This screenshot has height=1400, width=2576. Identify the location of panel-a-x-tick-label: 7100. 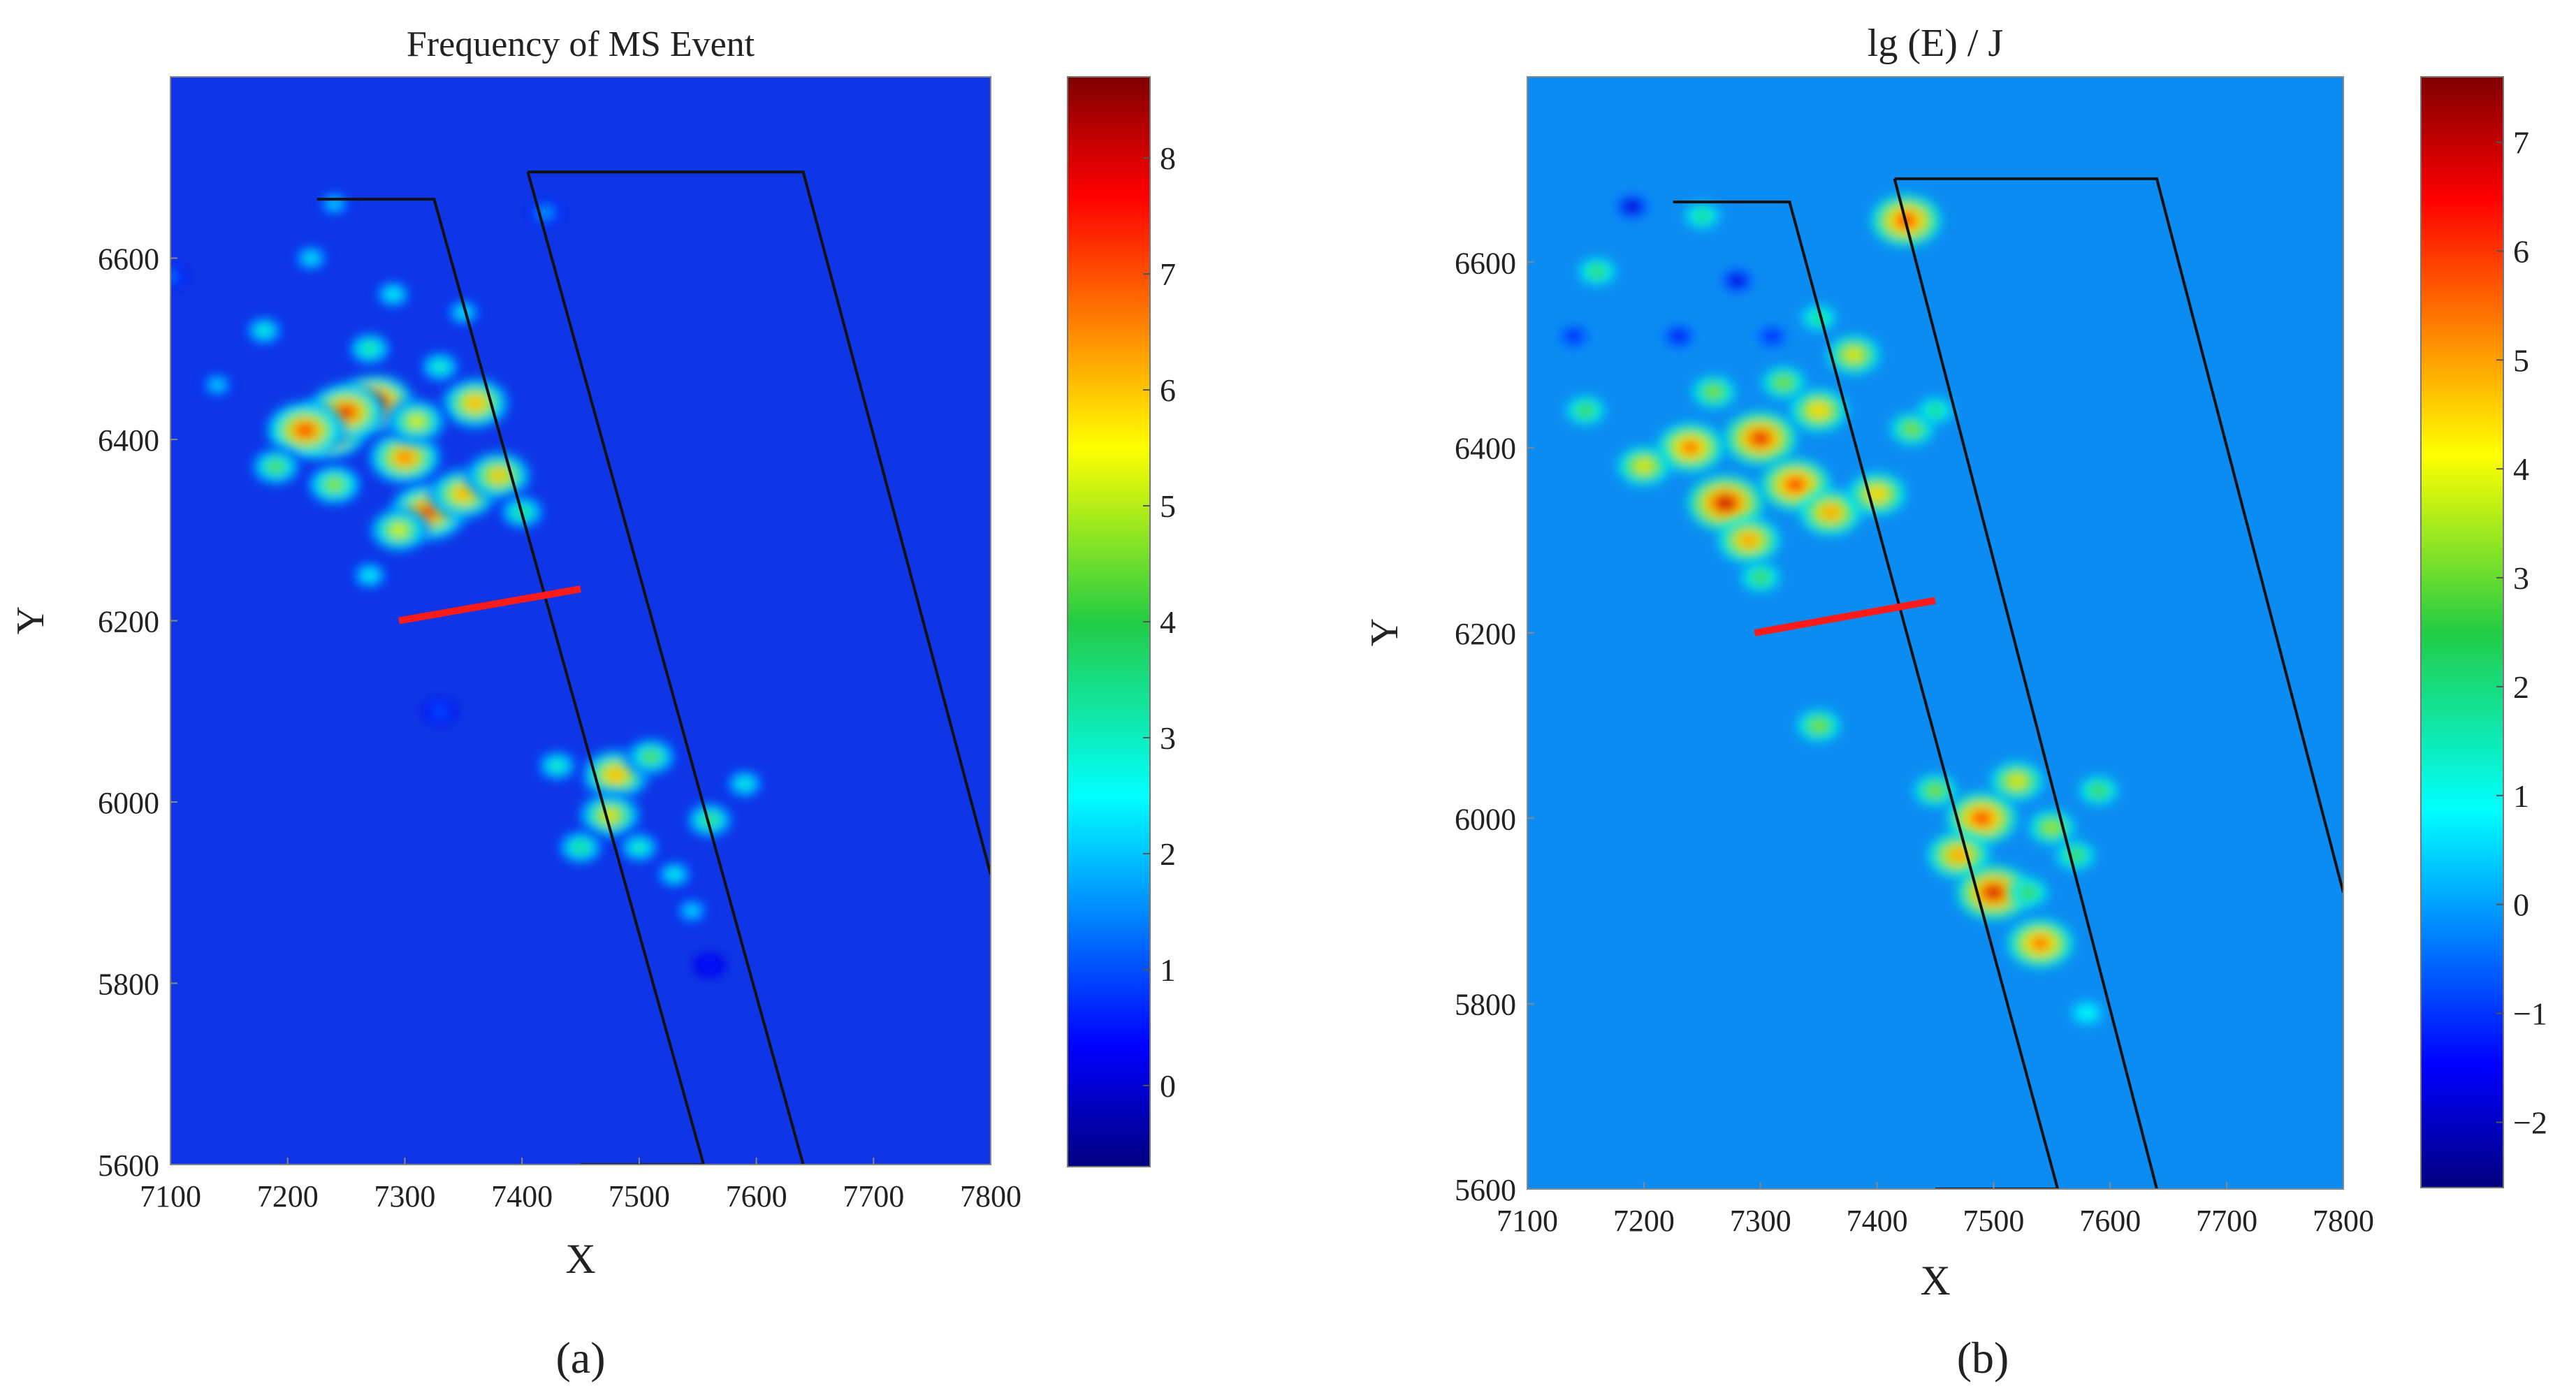
(170, 1196).